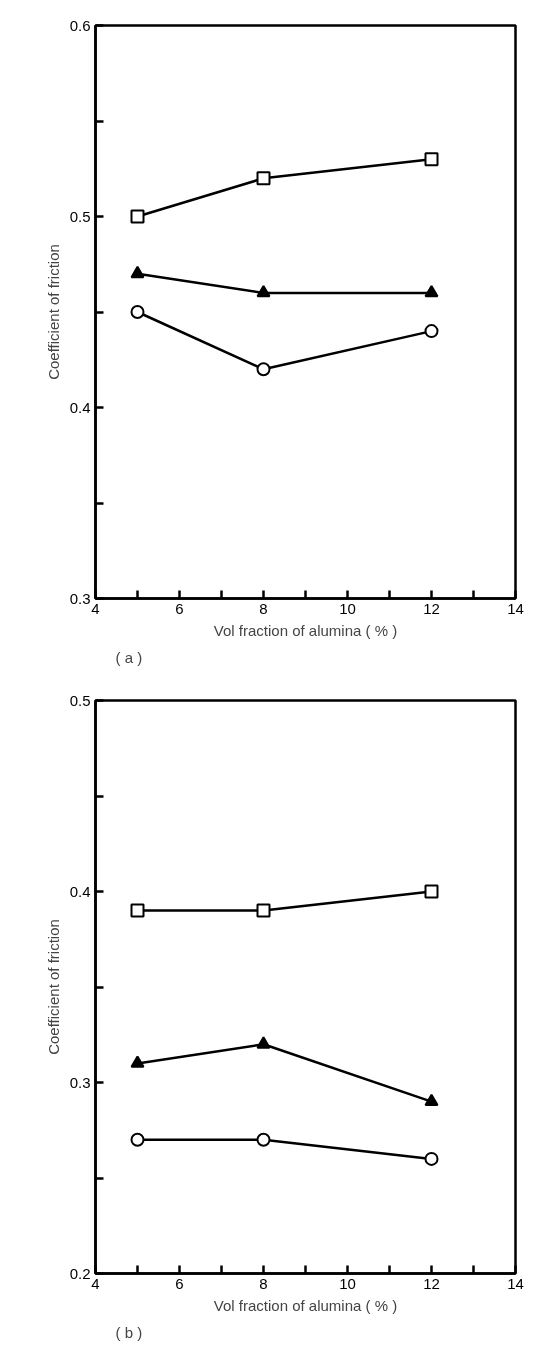 This screenshot has height=1353, width=549. What do you see at coordinates (80, 25) in the screenshot?
I see `y-tick-label: 0.6` at bounding box center [80, 25].